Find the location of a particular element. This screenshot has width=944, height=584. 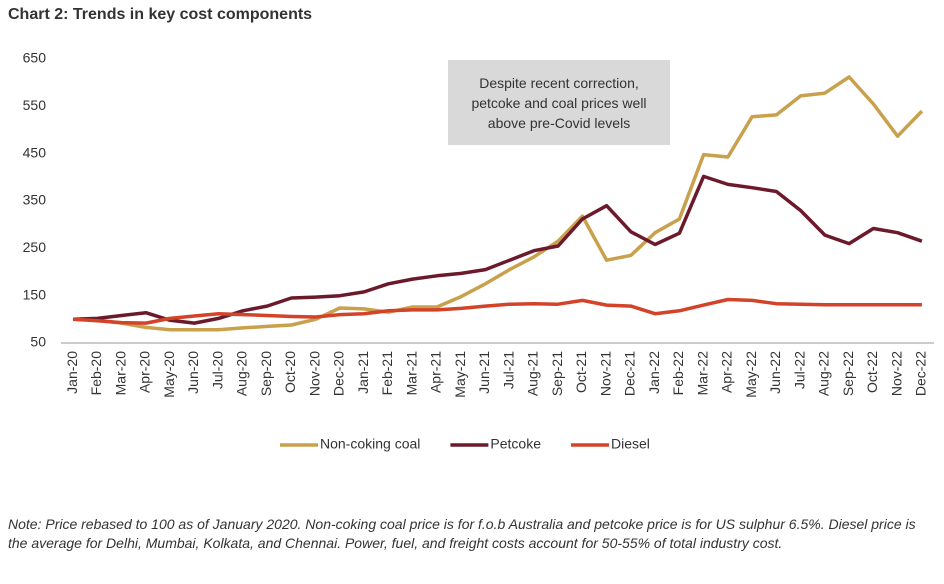

y-tick-label: 150 is located at coordinates (35, 294).